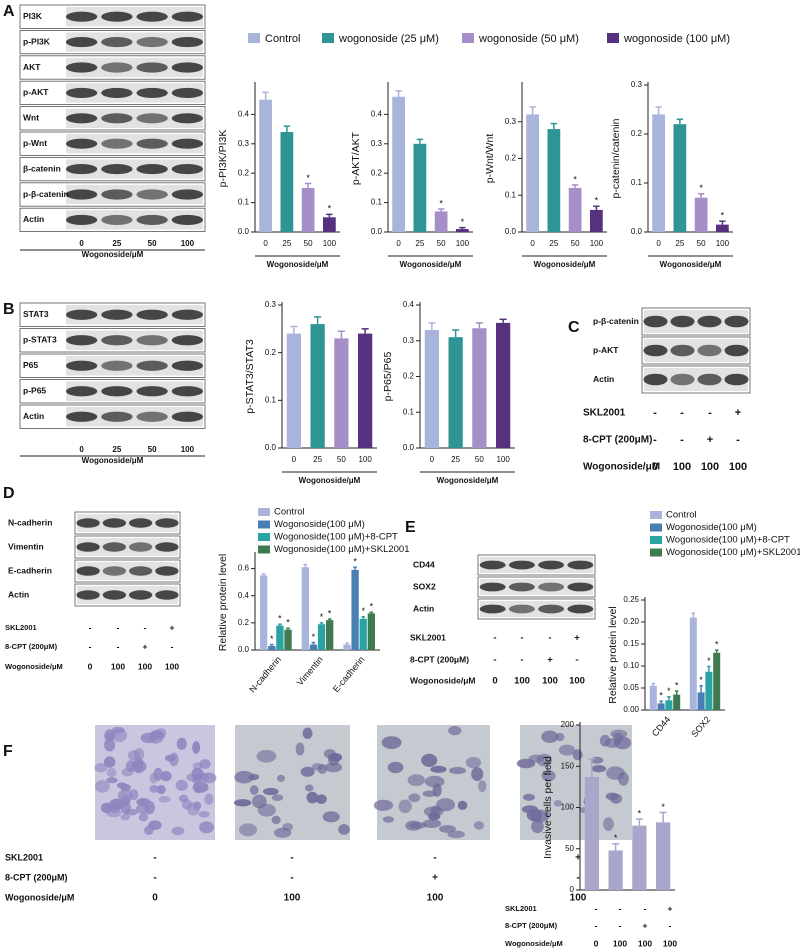  Describe the element at coordinates (37, 41) in the screenshot. I see `blot-label: p-PI3K` at that location.